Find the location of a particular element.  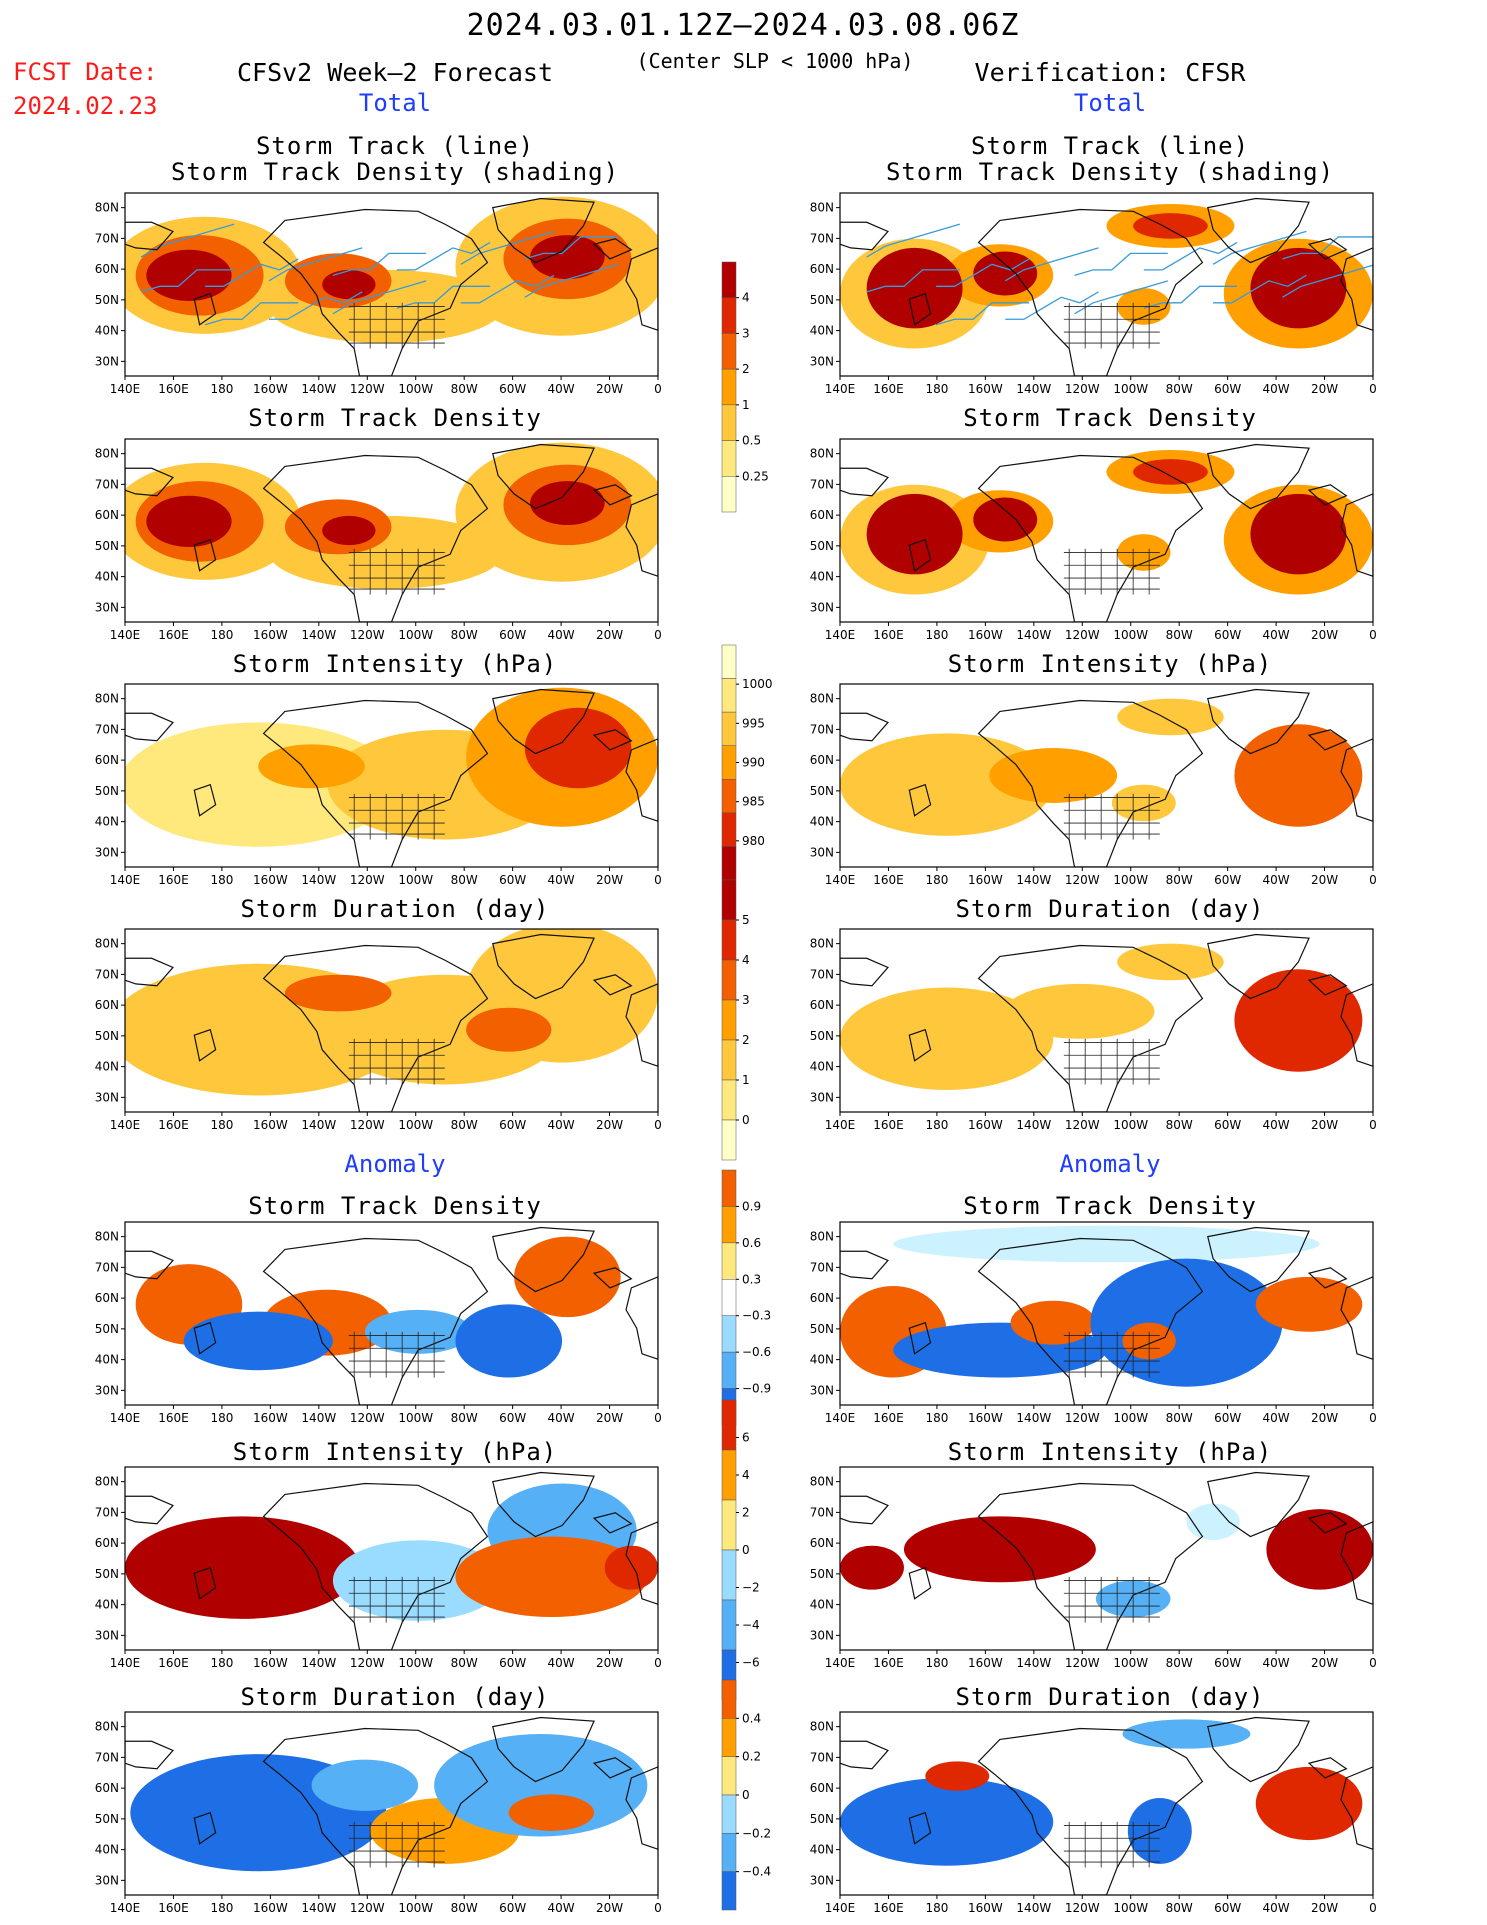

lon-tick-label: 160E is located at coordinates (888, 635).